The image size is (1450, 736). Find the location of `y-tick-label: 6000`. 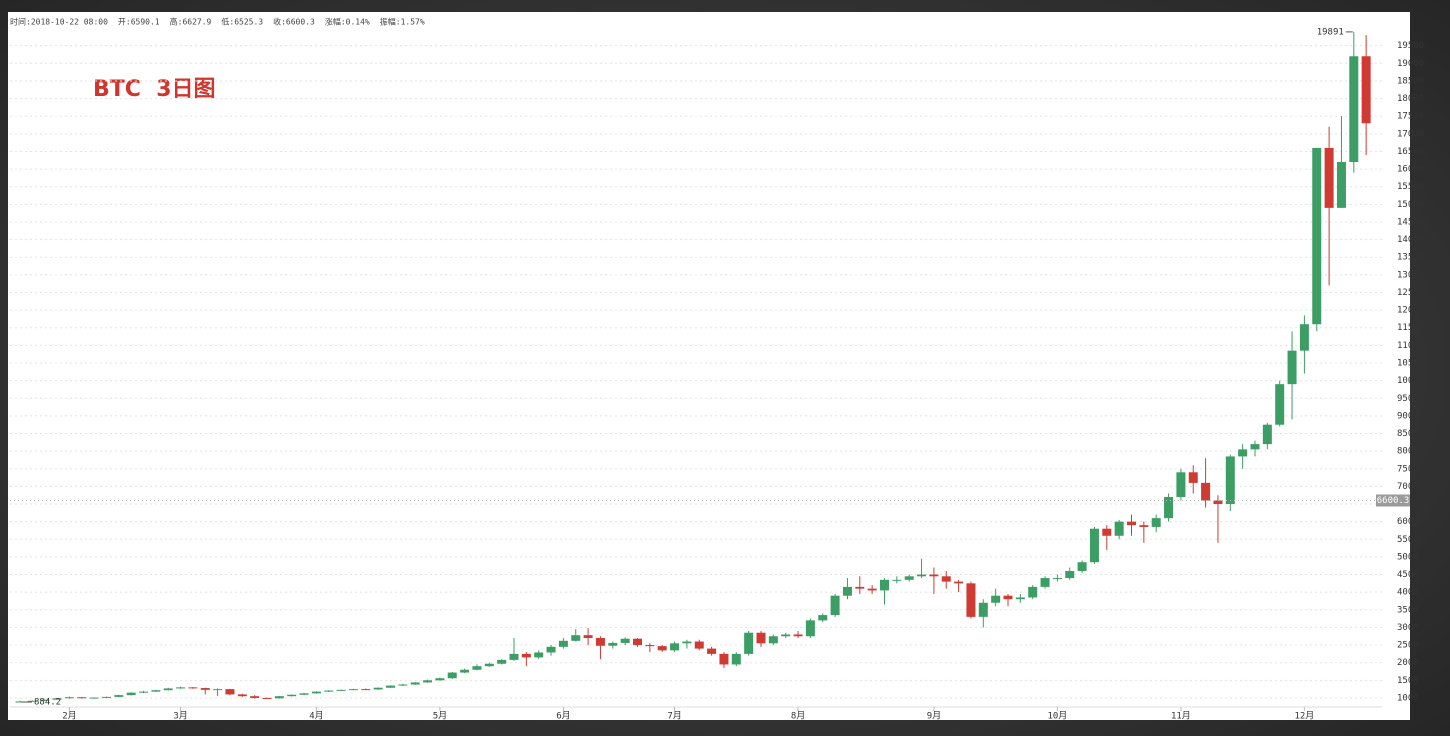

y-tick-label: 6000 is located at coordinates (1408, 522).